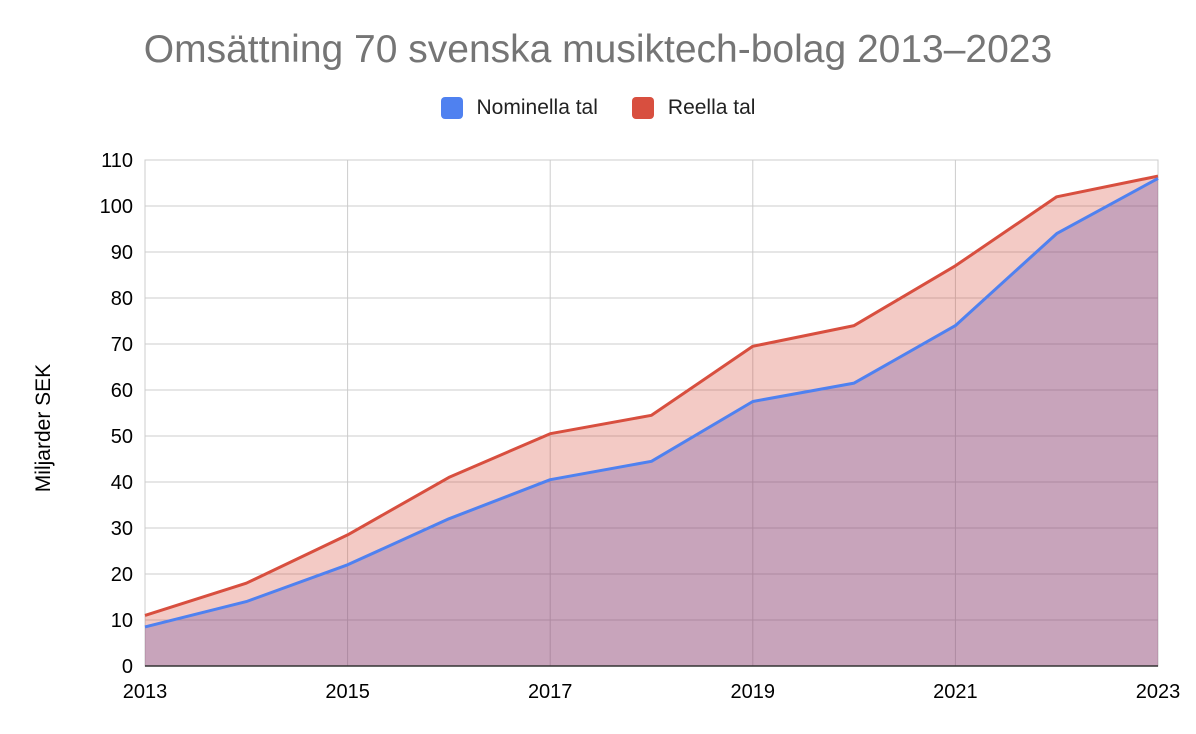 Image resolution: width=1196 pixels, height=734 pixels. What do you see at coordinates (550, 692) in the screenshot?
I see `x-tick-label: 2017` at bounding box center [550, 692].